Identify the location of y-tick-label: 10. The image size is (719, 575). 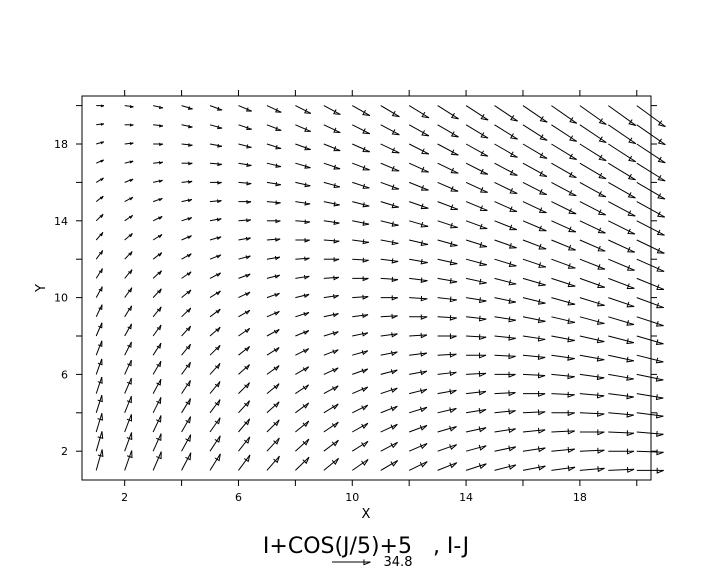
(61, 298).